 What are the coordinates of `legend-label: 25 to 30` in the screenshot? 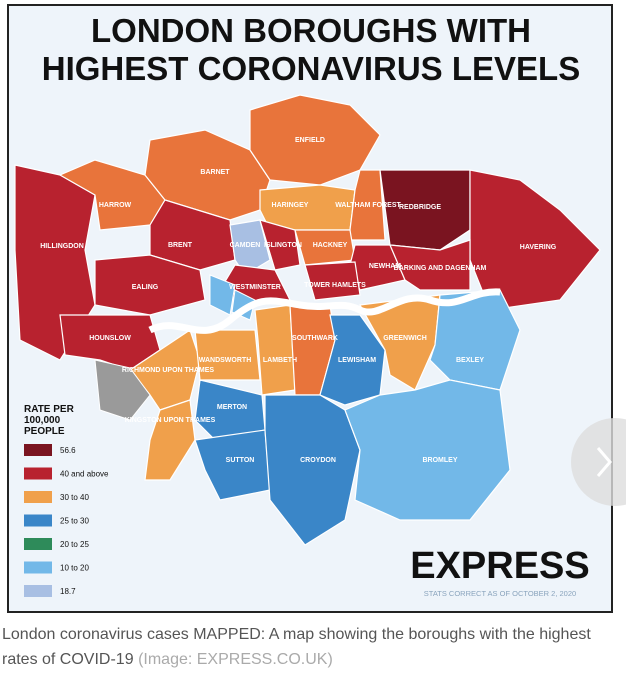 It's located at (74, 521).